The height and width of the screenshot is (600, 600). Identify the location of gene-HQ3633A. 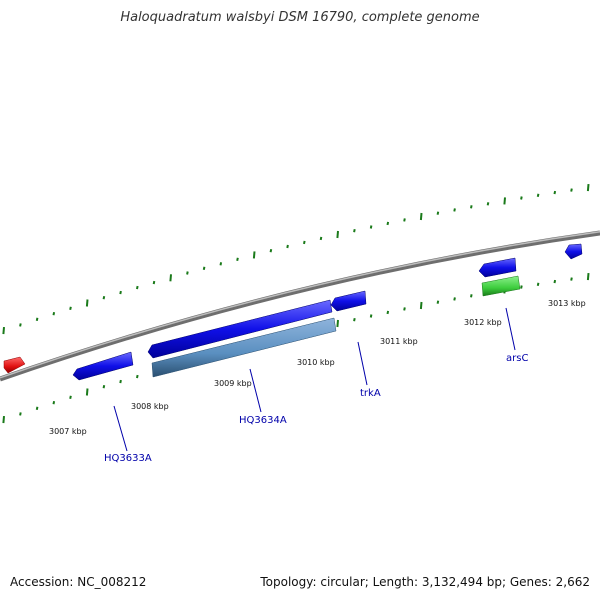
(103, 366).